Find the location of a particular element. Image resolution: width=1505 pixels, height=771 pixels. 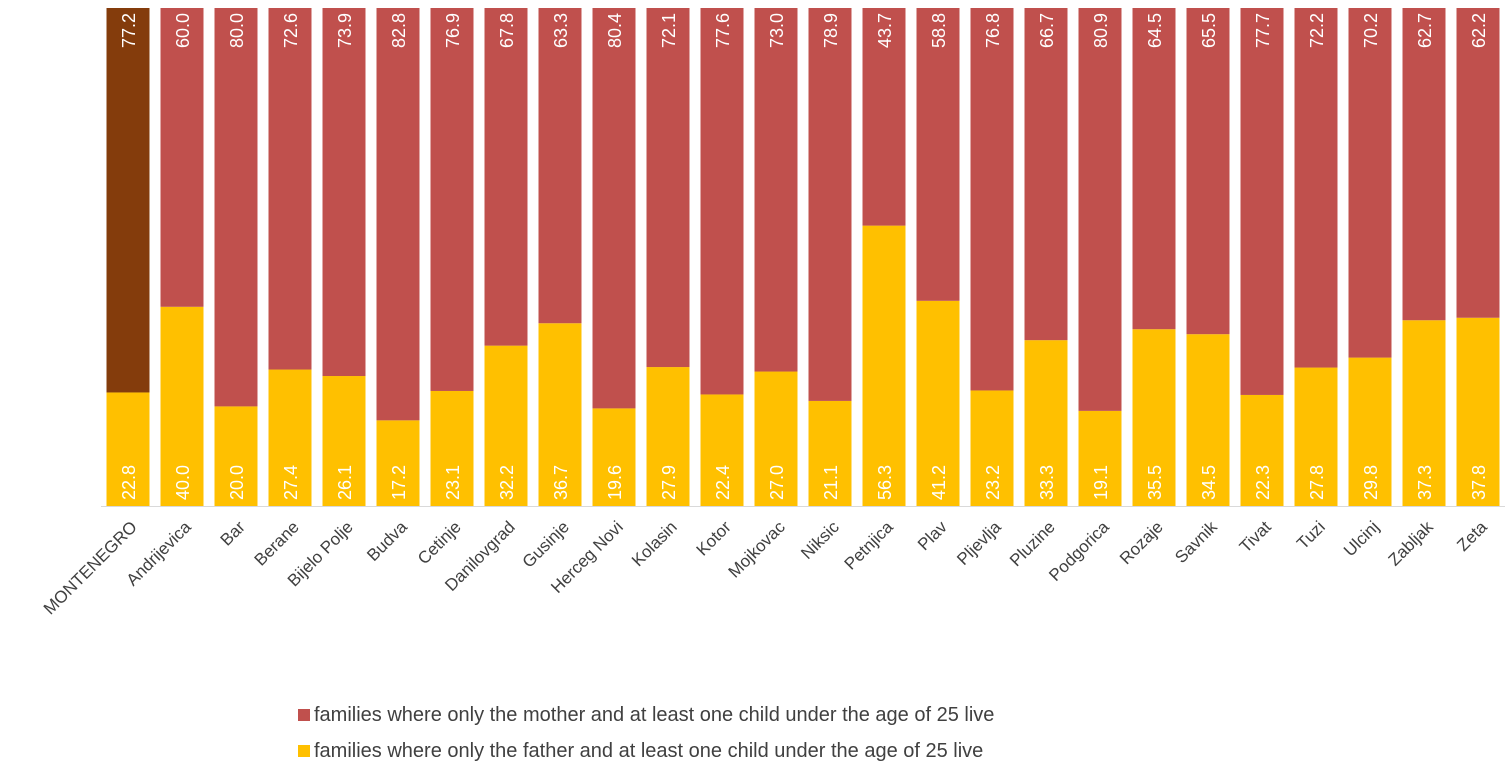

x-tick-label-18: Podgorica is located at coordinates (1079, 551).